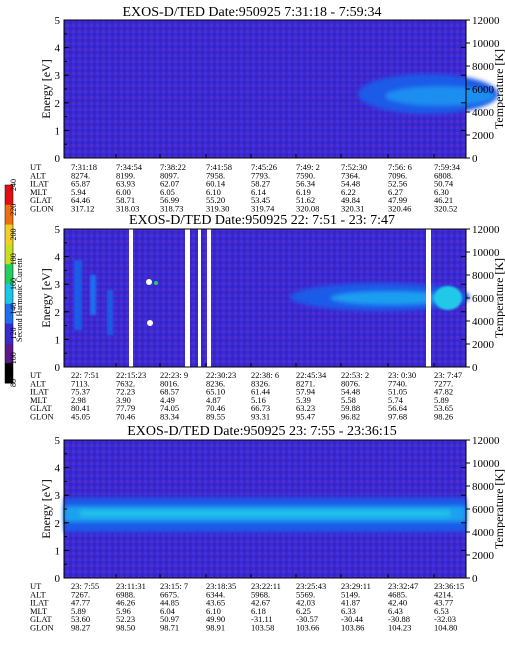 Image resolution: width=505 pixels, height=649 pixels. I want to click on colorbar-tick-label: 180, so click(13, 259).